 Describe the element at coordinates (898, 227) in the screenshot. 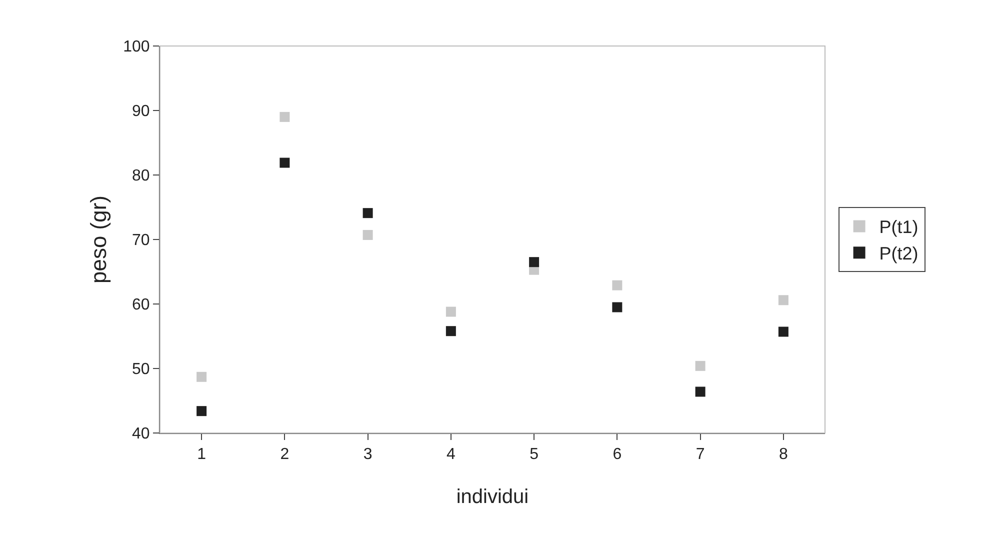

I see `legend-label: P(t1)` at that location.